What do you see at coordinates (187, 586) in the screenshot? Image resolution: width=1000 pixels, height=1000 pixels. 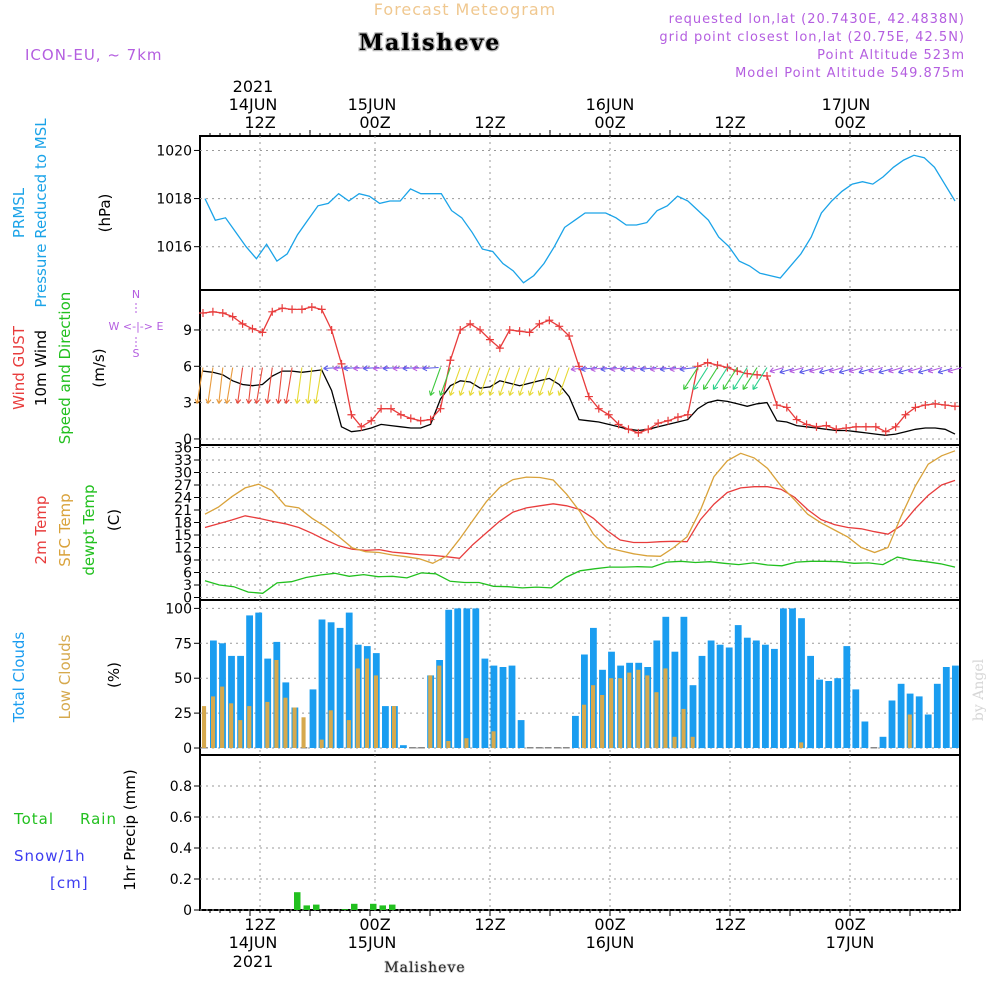 I see `y-tick-label: 3` at bounding box center [187, 586].